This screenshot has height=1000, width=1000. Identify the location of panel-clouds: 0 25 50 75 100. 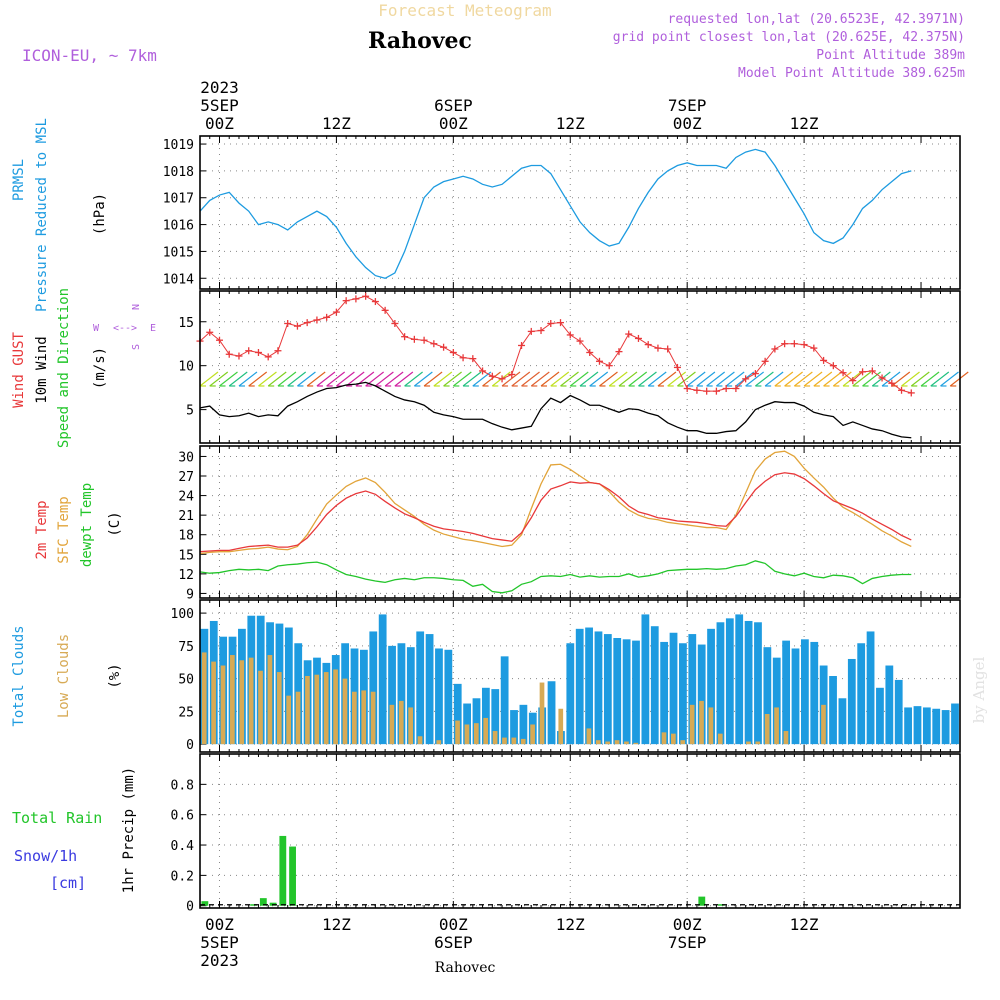
(566, 676).